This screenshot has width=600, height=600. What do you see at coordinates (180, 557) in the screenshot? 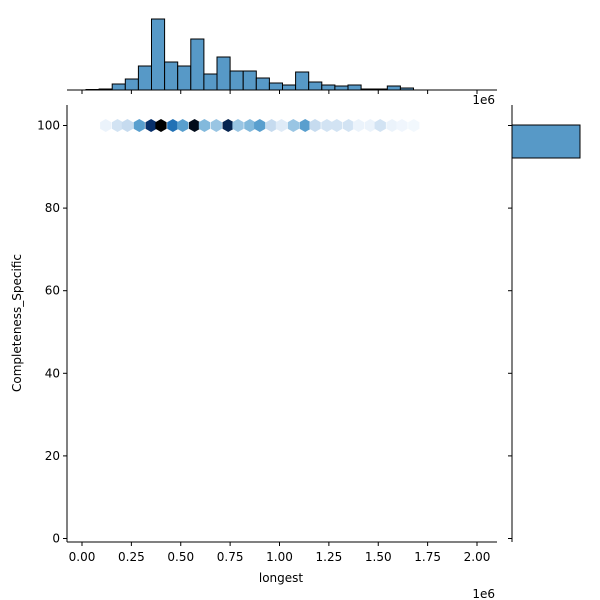
I see `x-tick-label: 0.50` at bounding box center [180, 557].